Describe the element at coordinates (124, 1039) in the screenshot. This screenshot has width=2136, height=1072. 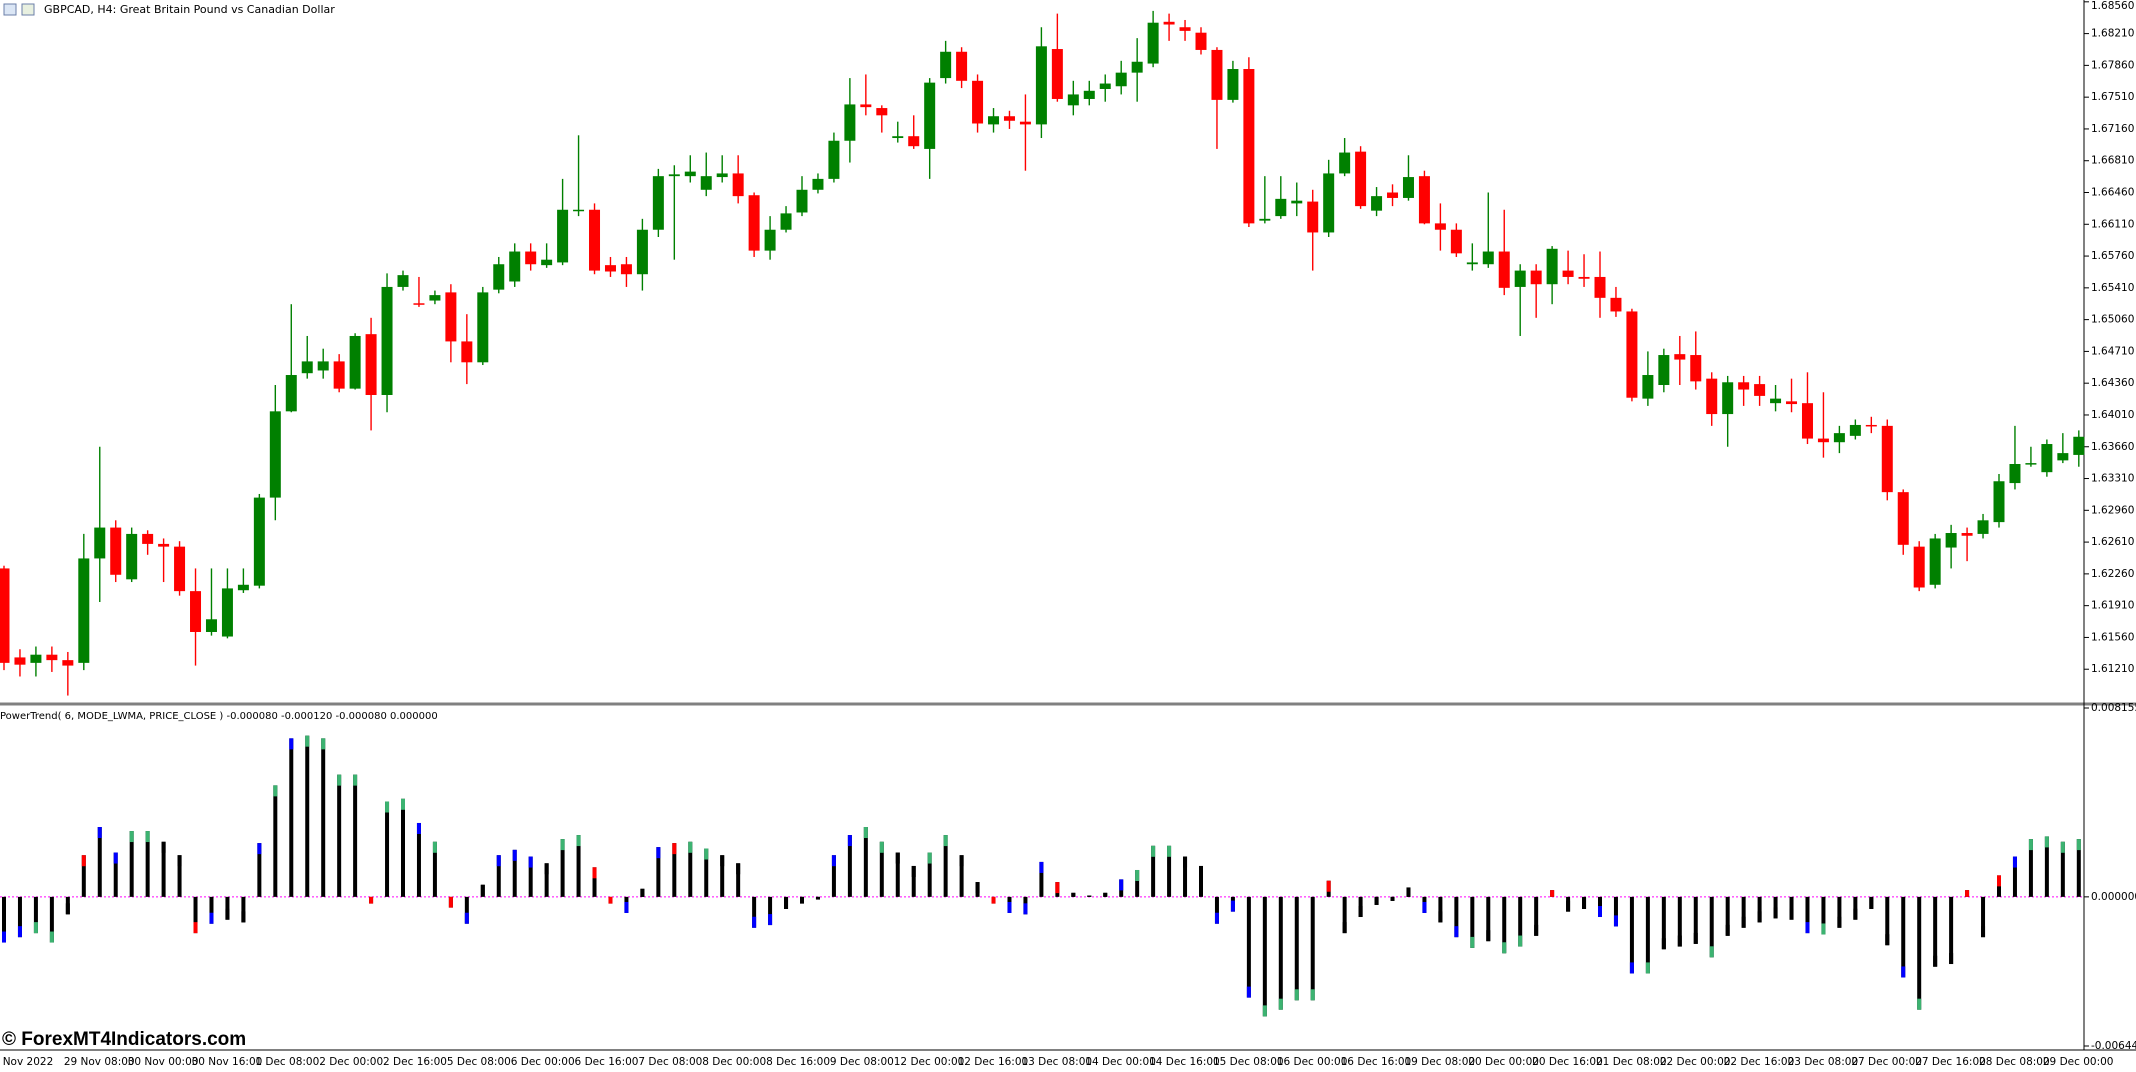
I see `watermark: © ForexMT4Indicators.com` at that location.